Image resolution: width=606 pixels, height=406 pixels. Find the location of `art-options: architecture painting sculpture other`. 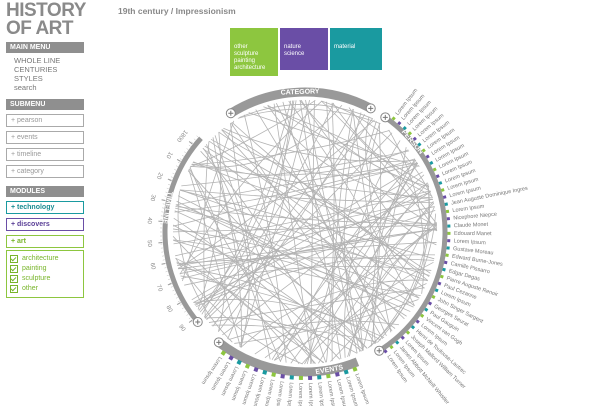

art-options: architecture painting sculpture other is located at coordinates (45, 274).